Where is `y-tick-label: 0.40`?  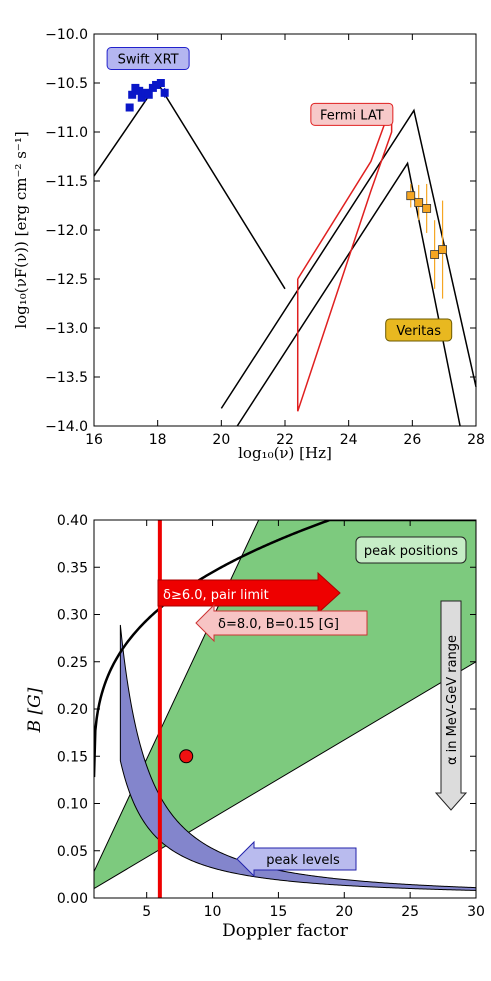 y-tick-label: 0.40 is located at coordinates (72, 521).